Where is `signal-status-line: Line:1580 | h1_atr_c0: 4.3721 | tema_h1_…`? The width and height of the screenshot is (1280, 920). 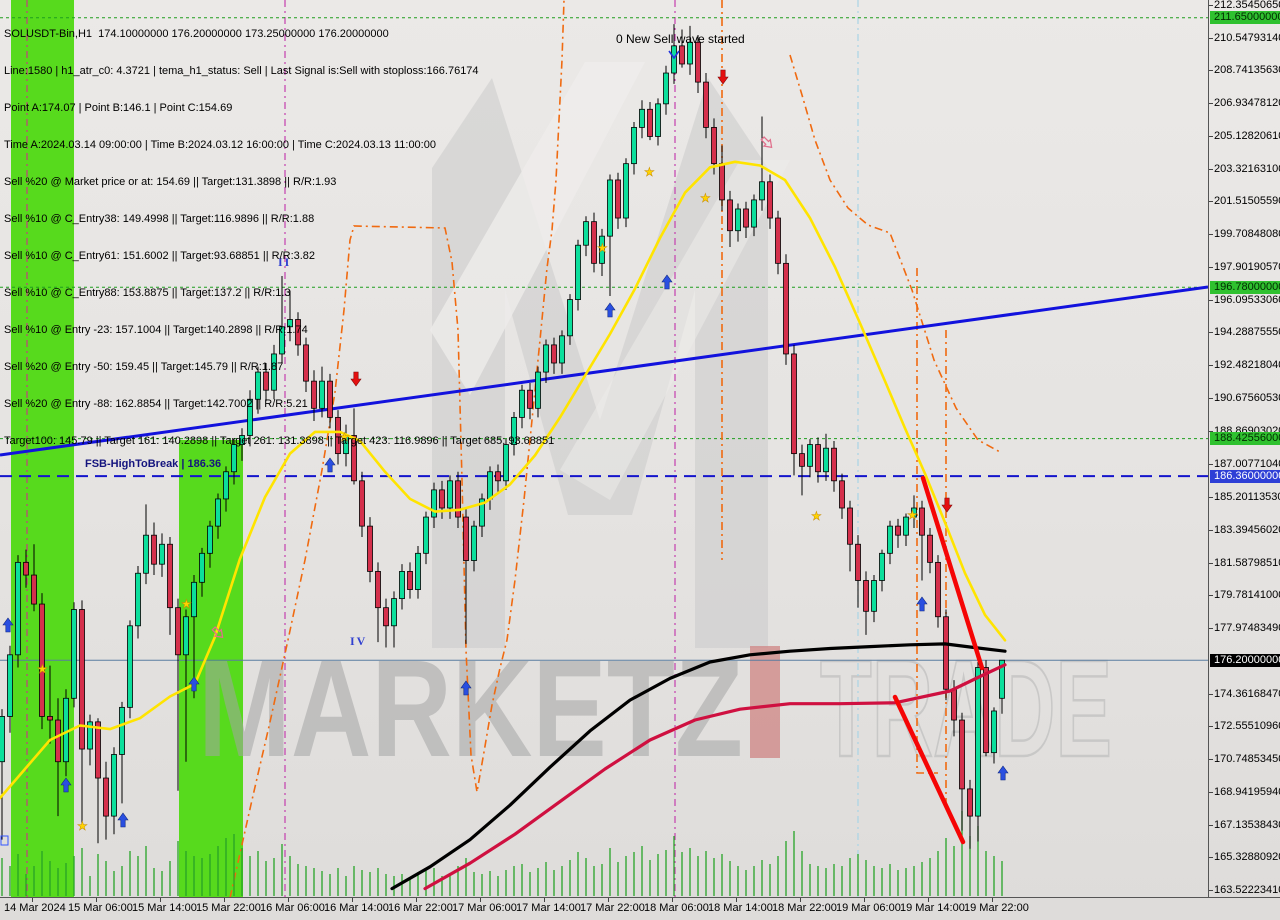 signal-status-line: Line:1580 | h1_atr_c0: 4.3721 | tema_h1_… is located at coordinates (241, 70).